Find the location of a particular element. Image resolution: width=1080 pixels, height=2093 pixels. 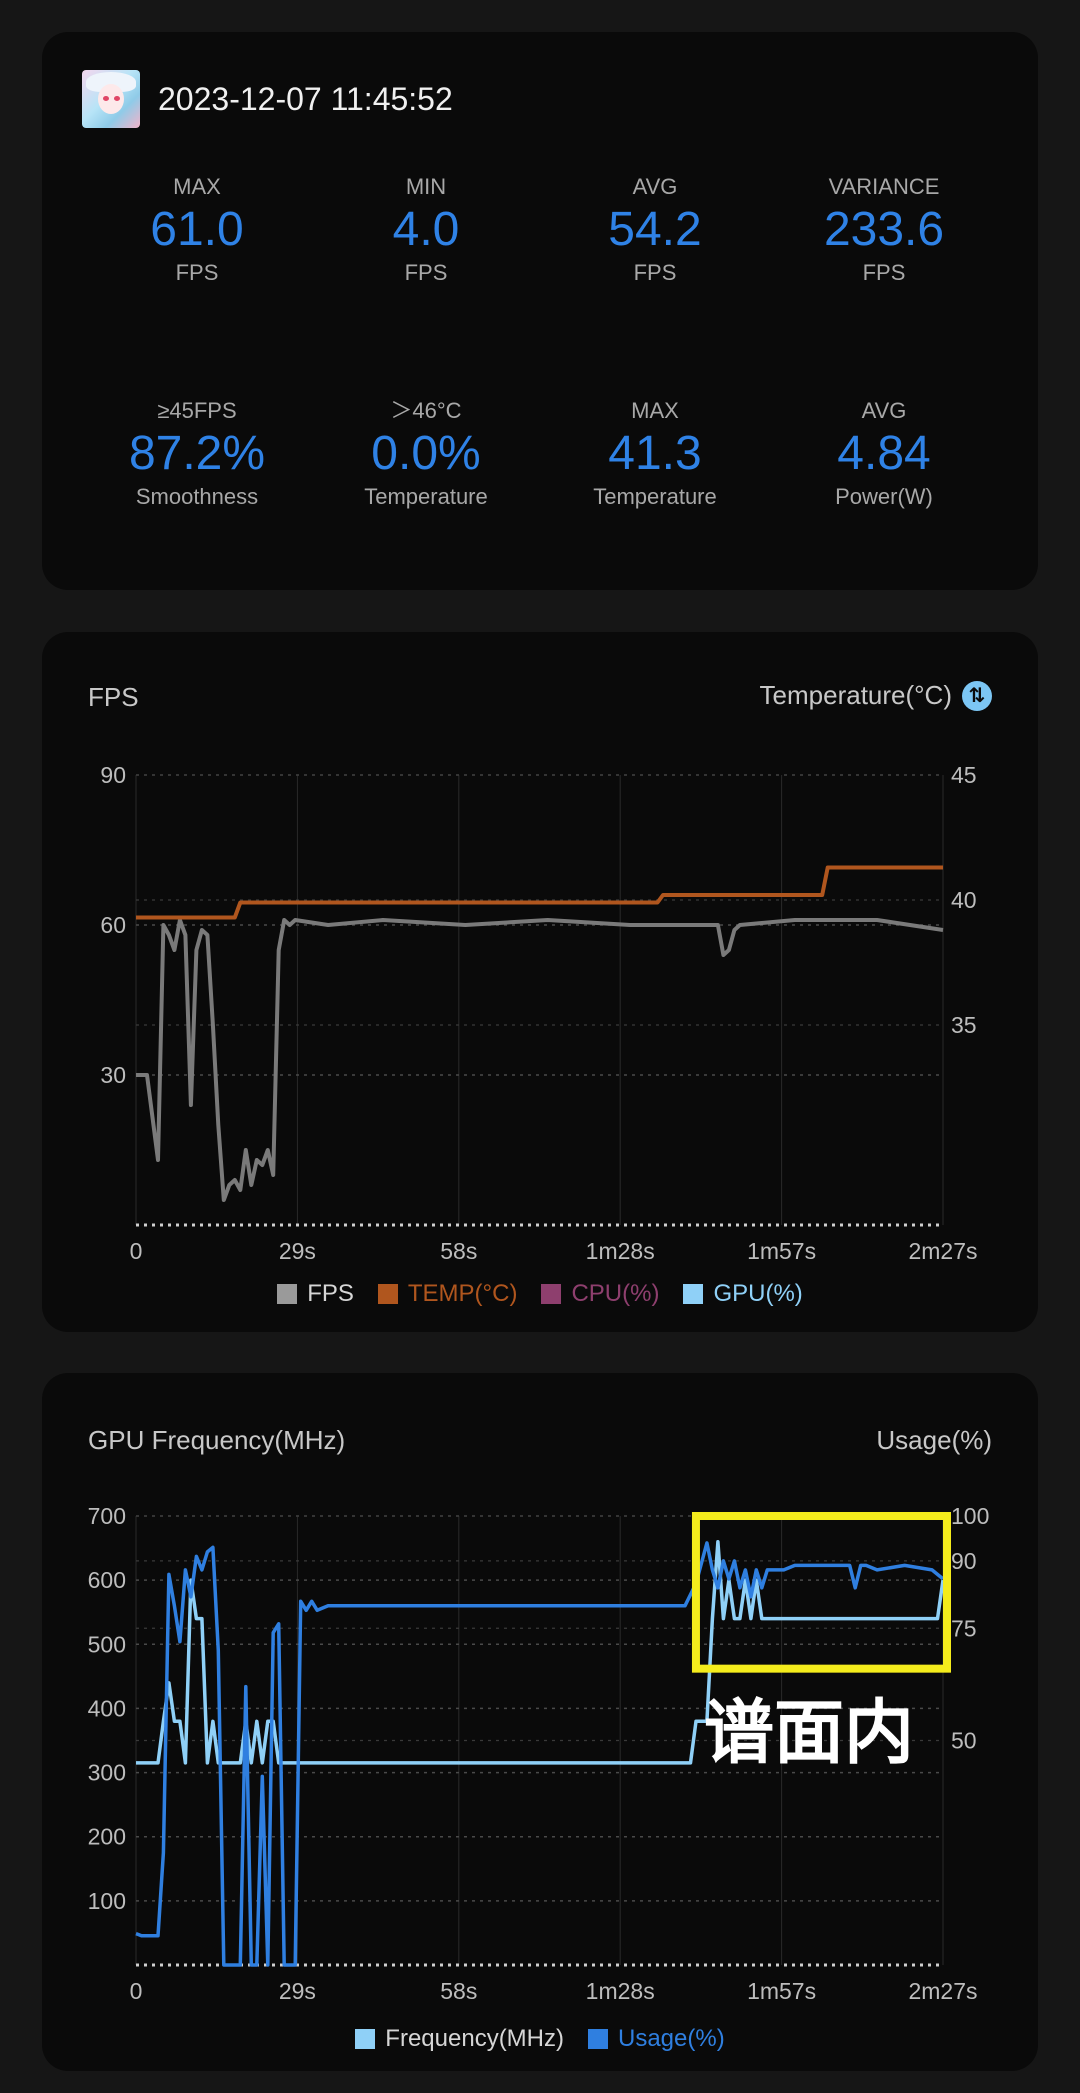

stat-label: MIN is located at coordinates (426, 186).